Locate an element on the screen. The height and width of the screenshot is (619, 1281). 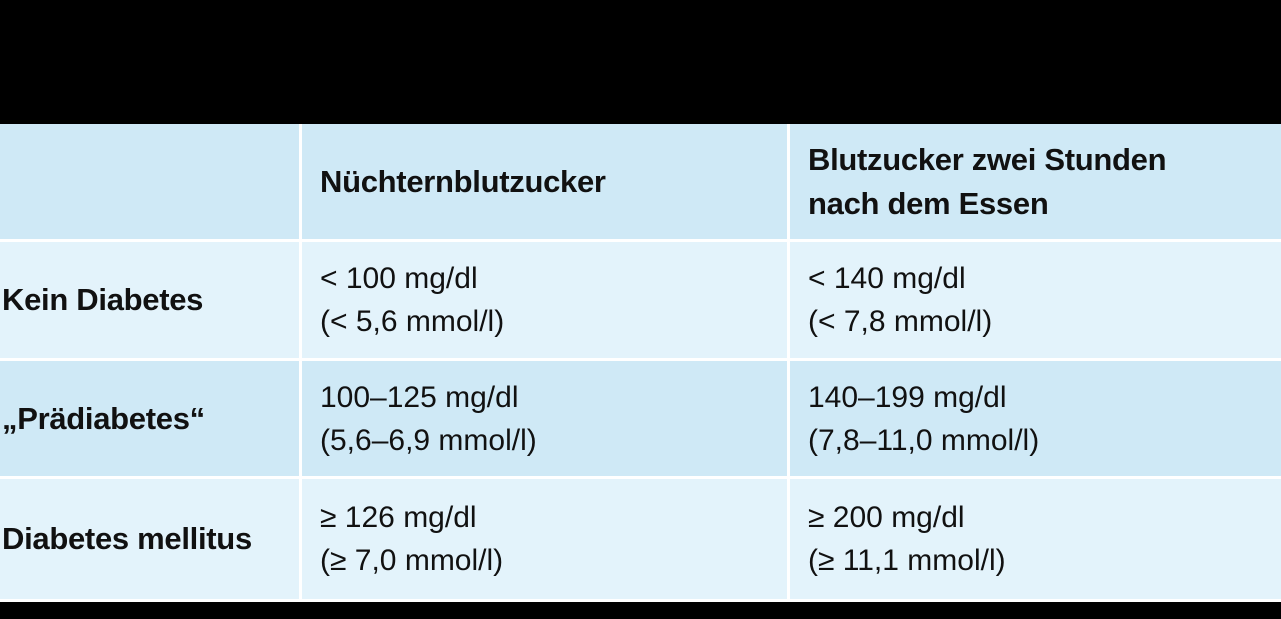
two-hours-mmol-value: (7,8–11,0 mmol/l) is located at coordinates (924, 440).